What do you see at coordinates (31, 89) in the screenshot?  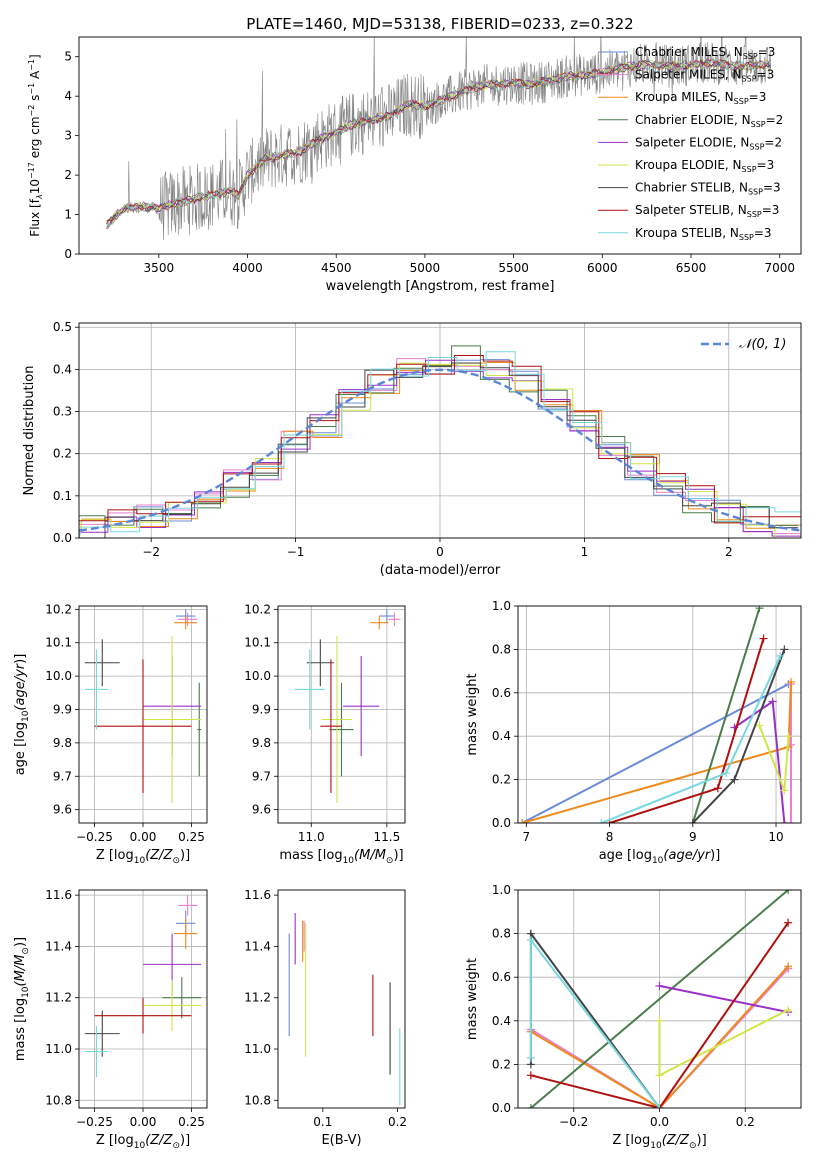 I see `label-superscript: −1` at bounding box center [31, 89].